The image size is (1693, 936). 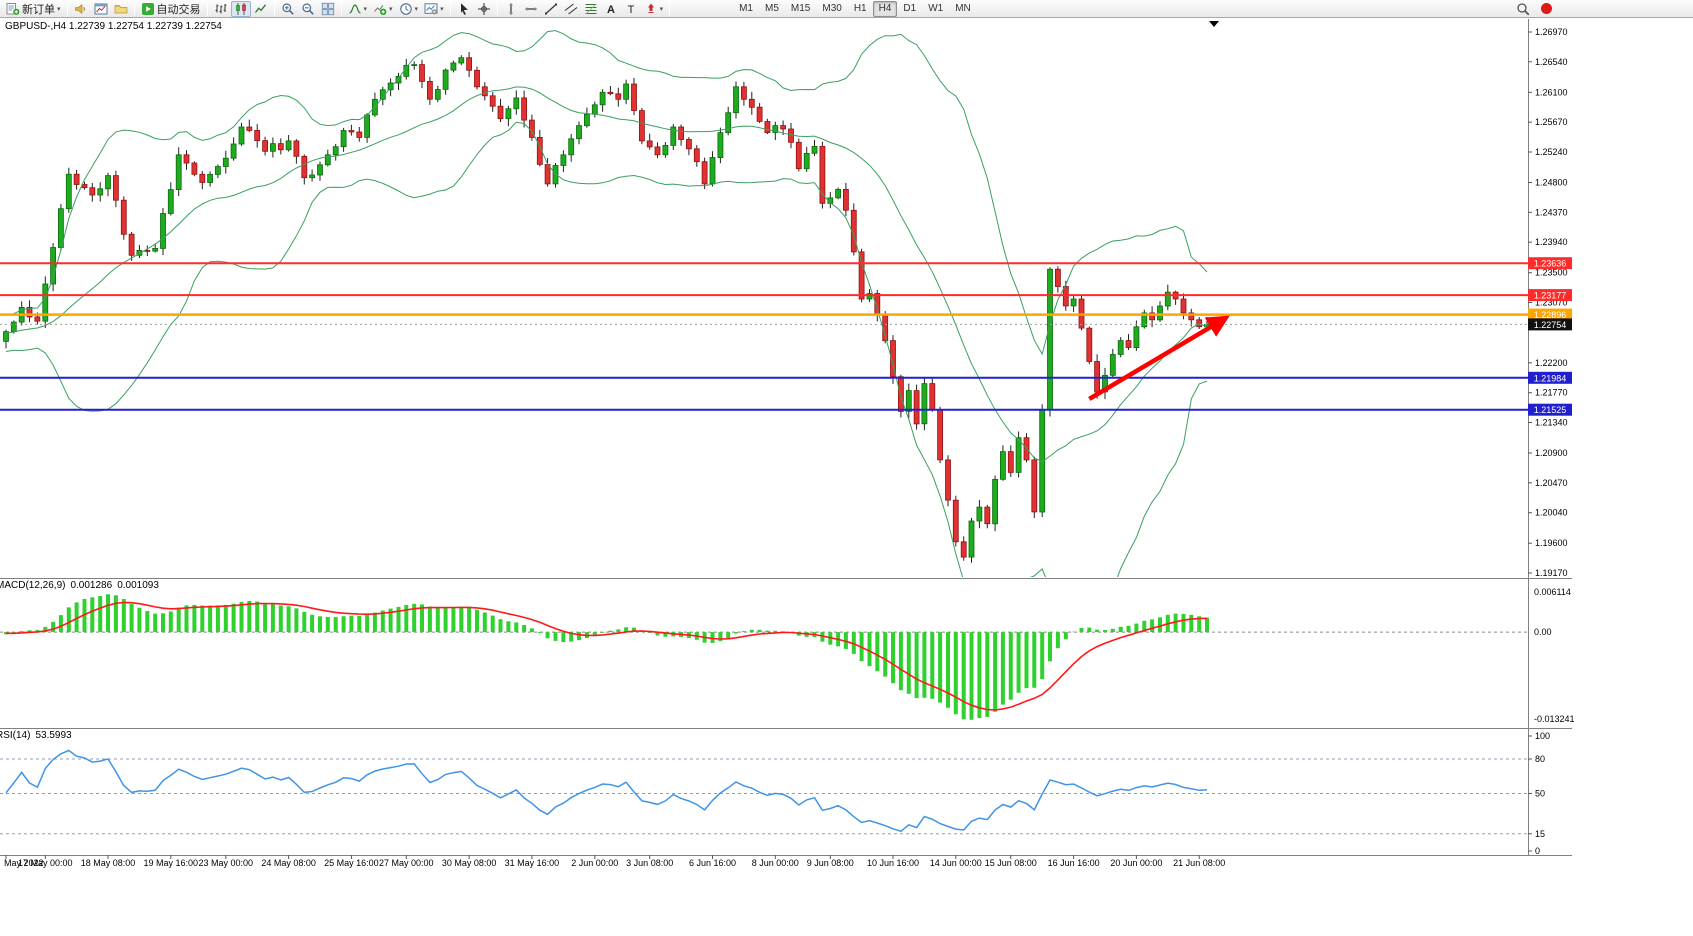 I want to click on svg-text: 50, so click(x=1540, y=794).